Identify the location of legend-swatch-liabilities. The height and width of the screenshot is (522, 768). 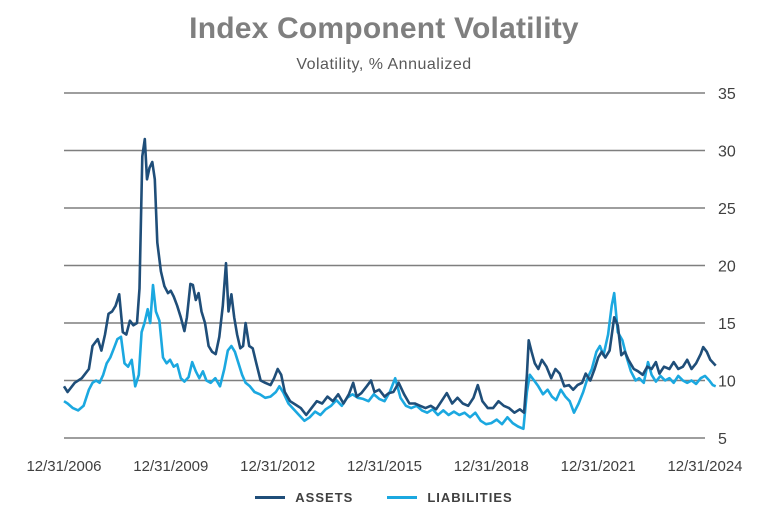
(402, 497).